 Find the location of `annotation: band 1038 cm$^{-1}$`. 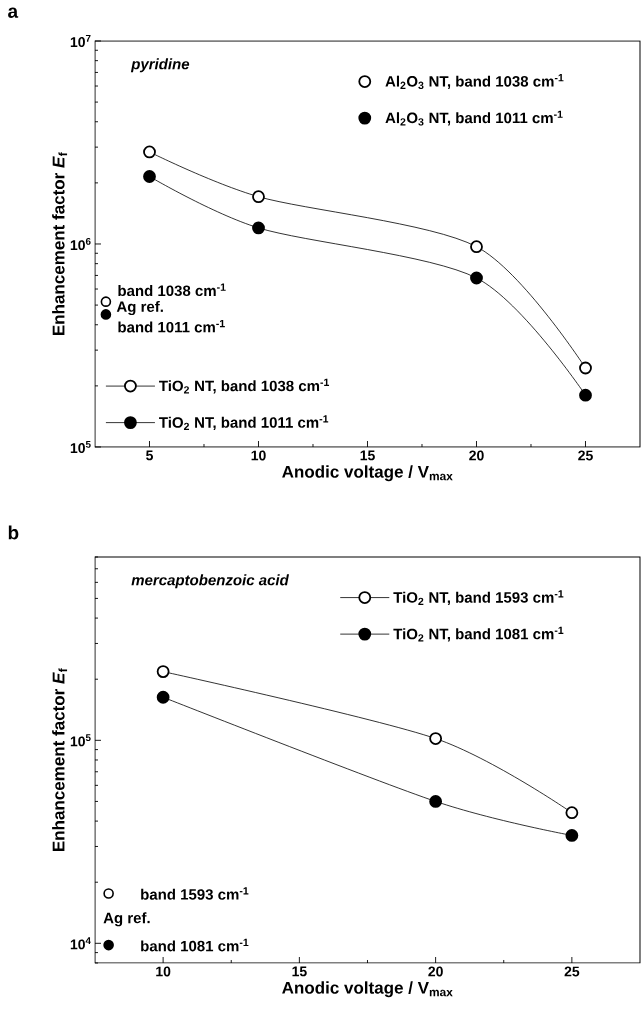

annotation: band 1038 cm$^{-1}$ is located at coordinates (172, 290).